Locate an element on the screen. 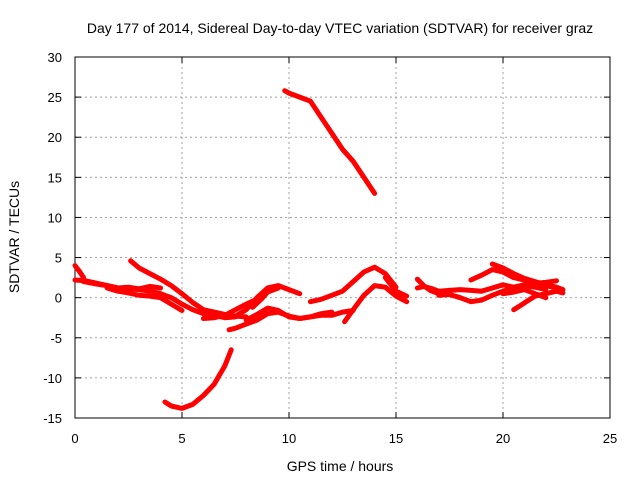  x-tick-label: 15 is located at coordinates (396, 438).